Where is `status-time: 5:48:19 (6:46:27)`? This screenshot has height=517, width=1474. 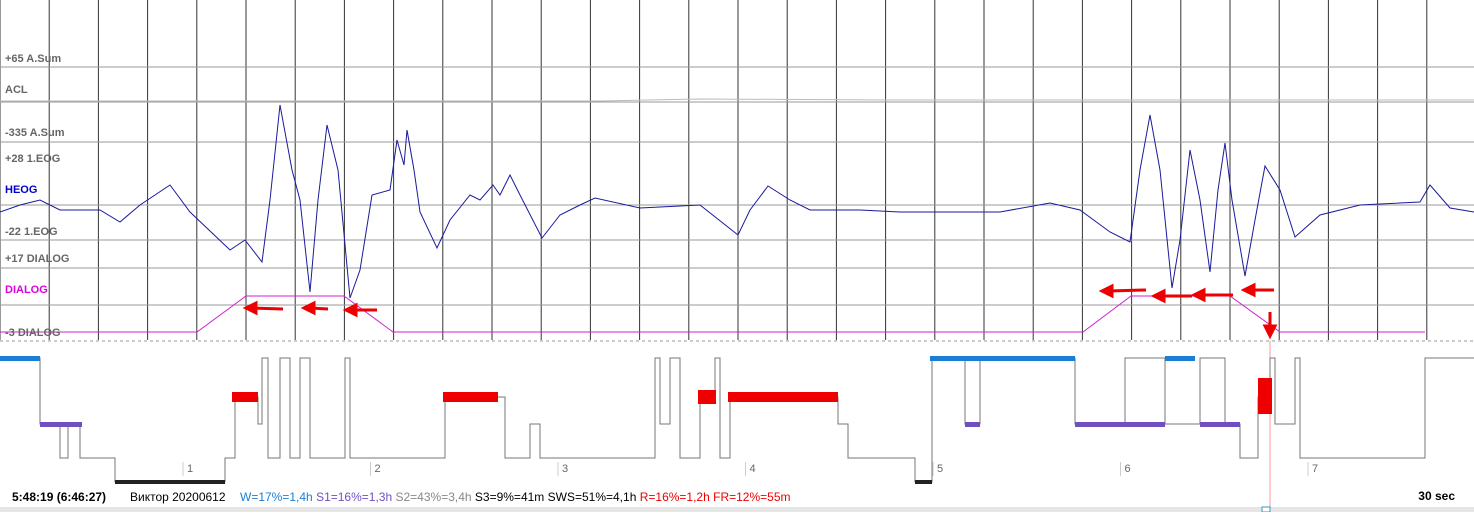 status-time: 5:48:19 (6:46:27) is located at coordinates (59, 497).